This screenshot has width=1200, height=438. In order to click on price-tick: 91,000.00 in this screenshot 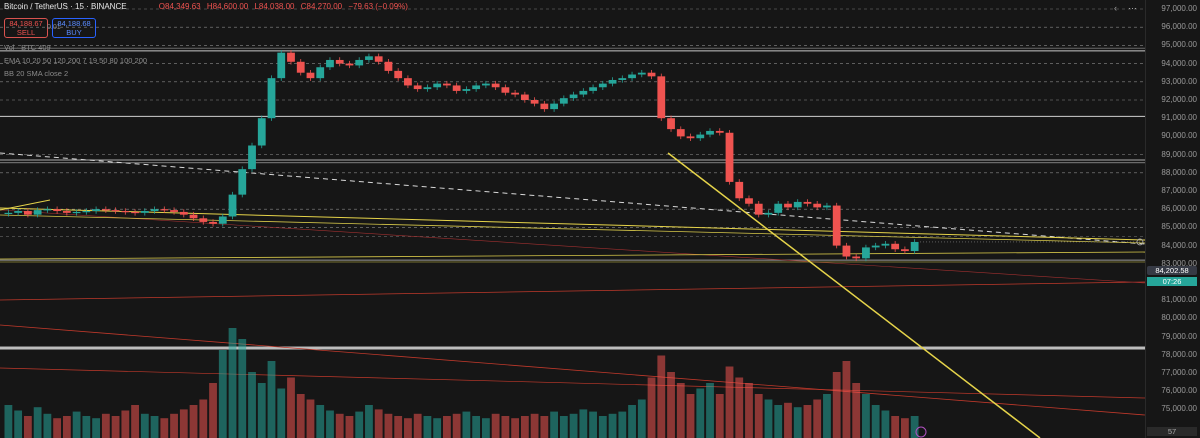, I will do `click(1179, 118)`.